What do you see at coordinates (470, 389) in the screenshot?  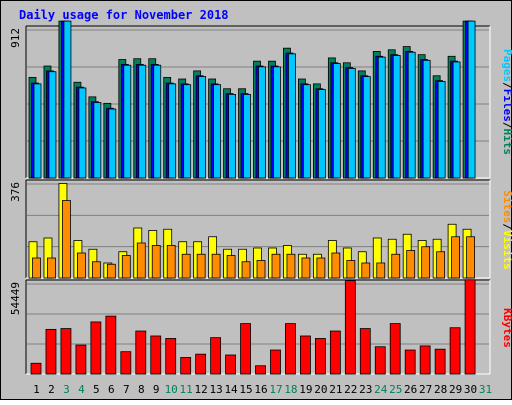 I see `x-tick-label: 30` at bounding box center [470, 389].